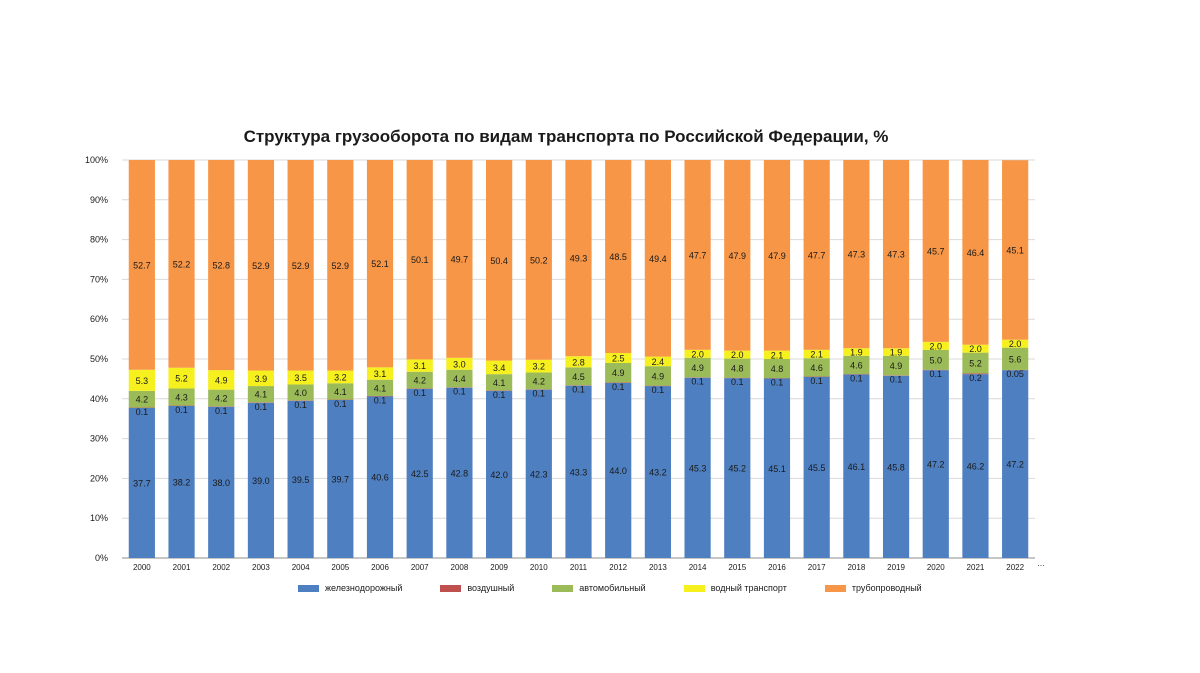 The image size is (1200, 673). I want to click on data-label: 4.2, so click(221, 399).